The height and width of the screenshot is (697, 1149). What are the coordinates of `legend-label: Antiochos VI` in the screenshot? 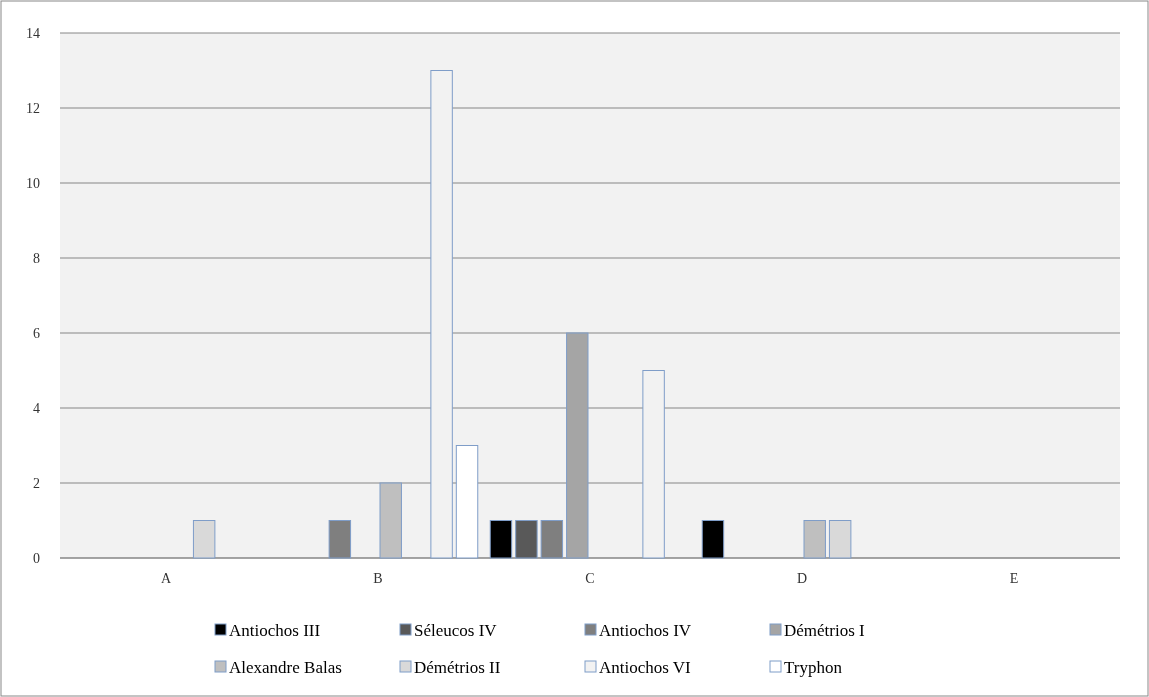 It's located at (645, 667).